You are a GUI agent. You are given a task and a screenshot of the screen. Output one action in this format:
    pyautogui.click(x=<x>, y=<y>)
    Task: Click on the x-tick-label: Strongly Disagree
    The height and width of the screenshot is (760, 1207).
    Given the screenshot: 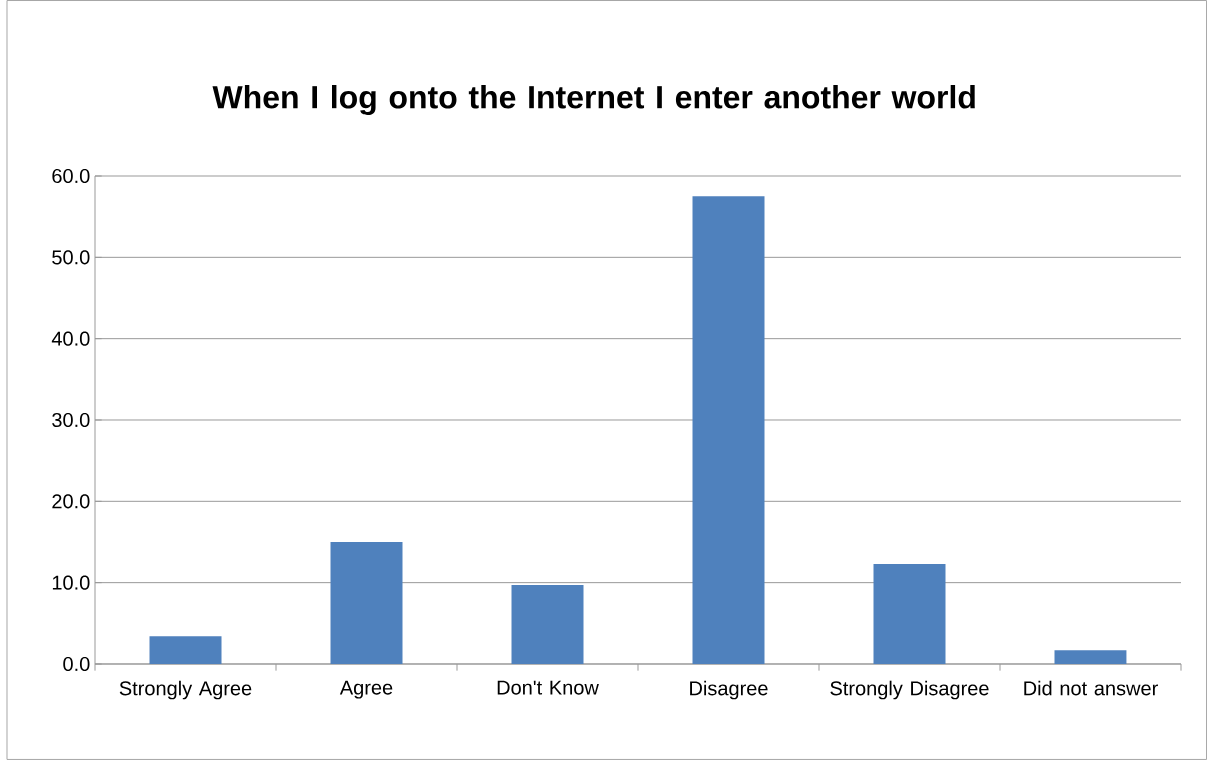 What is the action you would take?
    pyautogui.click(x=909, y=690)
    